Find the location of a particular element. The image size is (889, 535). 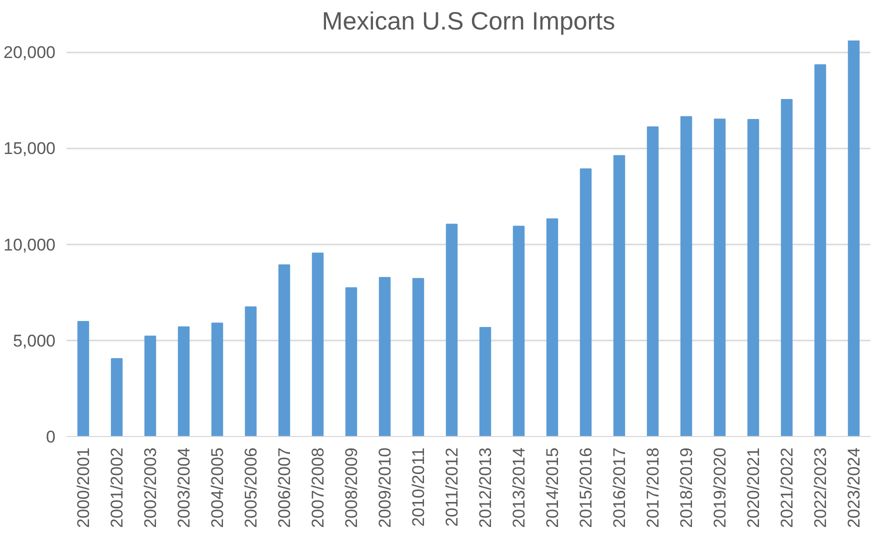

x-tick-label: 2005/2006 is located at coordinates (250, 487).